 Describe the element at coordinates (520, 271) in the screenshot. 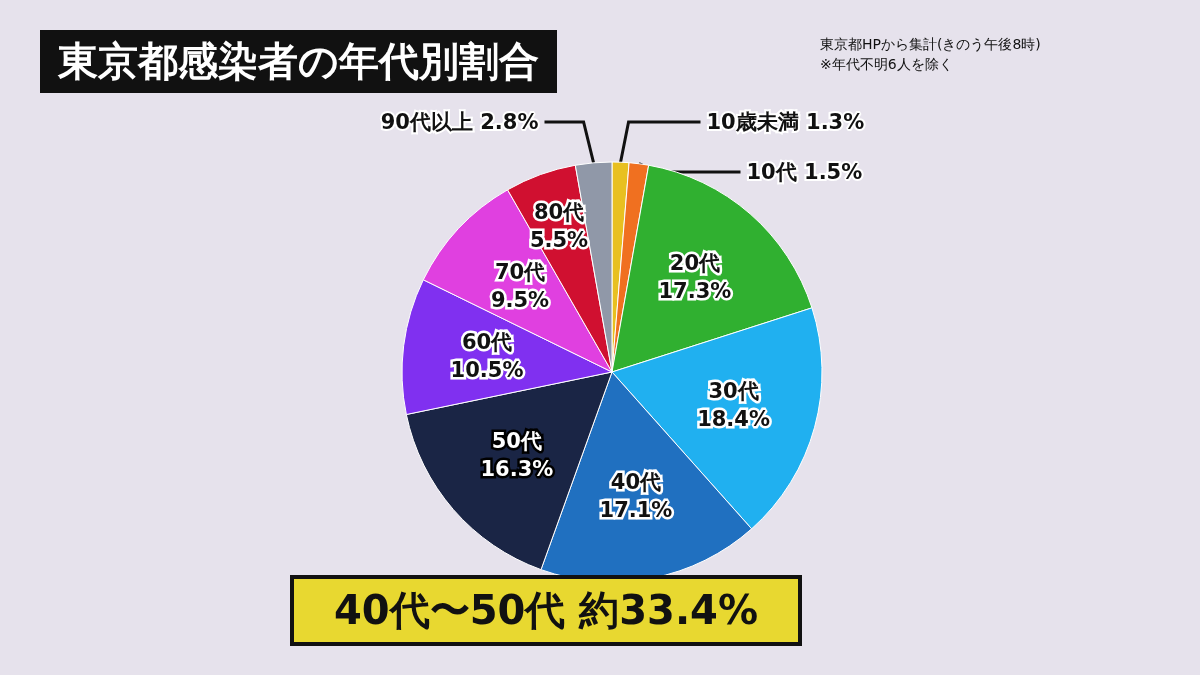

I see `slice-label: 70代` at that location.